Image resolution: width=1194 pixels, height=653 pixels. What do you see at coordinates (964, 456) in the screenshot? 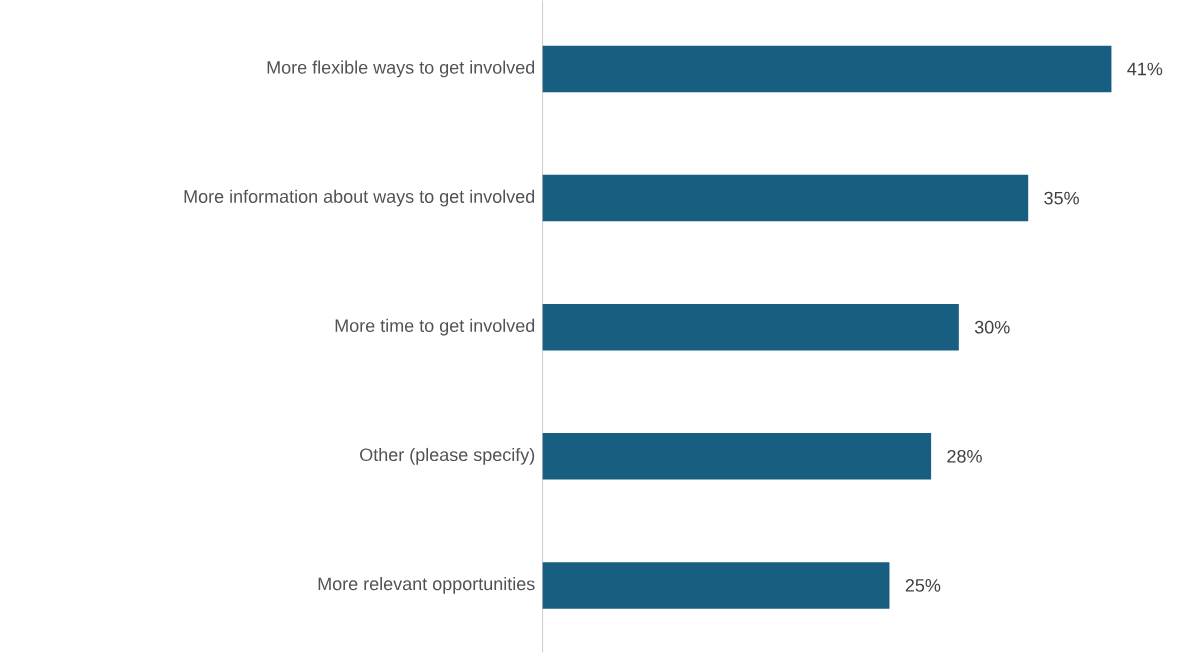
I see `data-label: 28%` at bounding box center [964, 456].